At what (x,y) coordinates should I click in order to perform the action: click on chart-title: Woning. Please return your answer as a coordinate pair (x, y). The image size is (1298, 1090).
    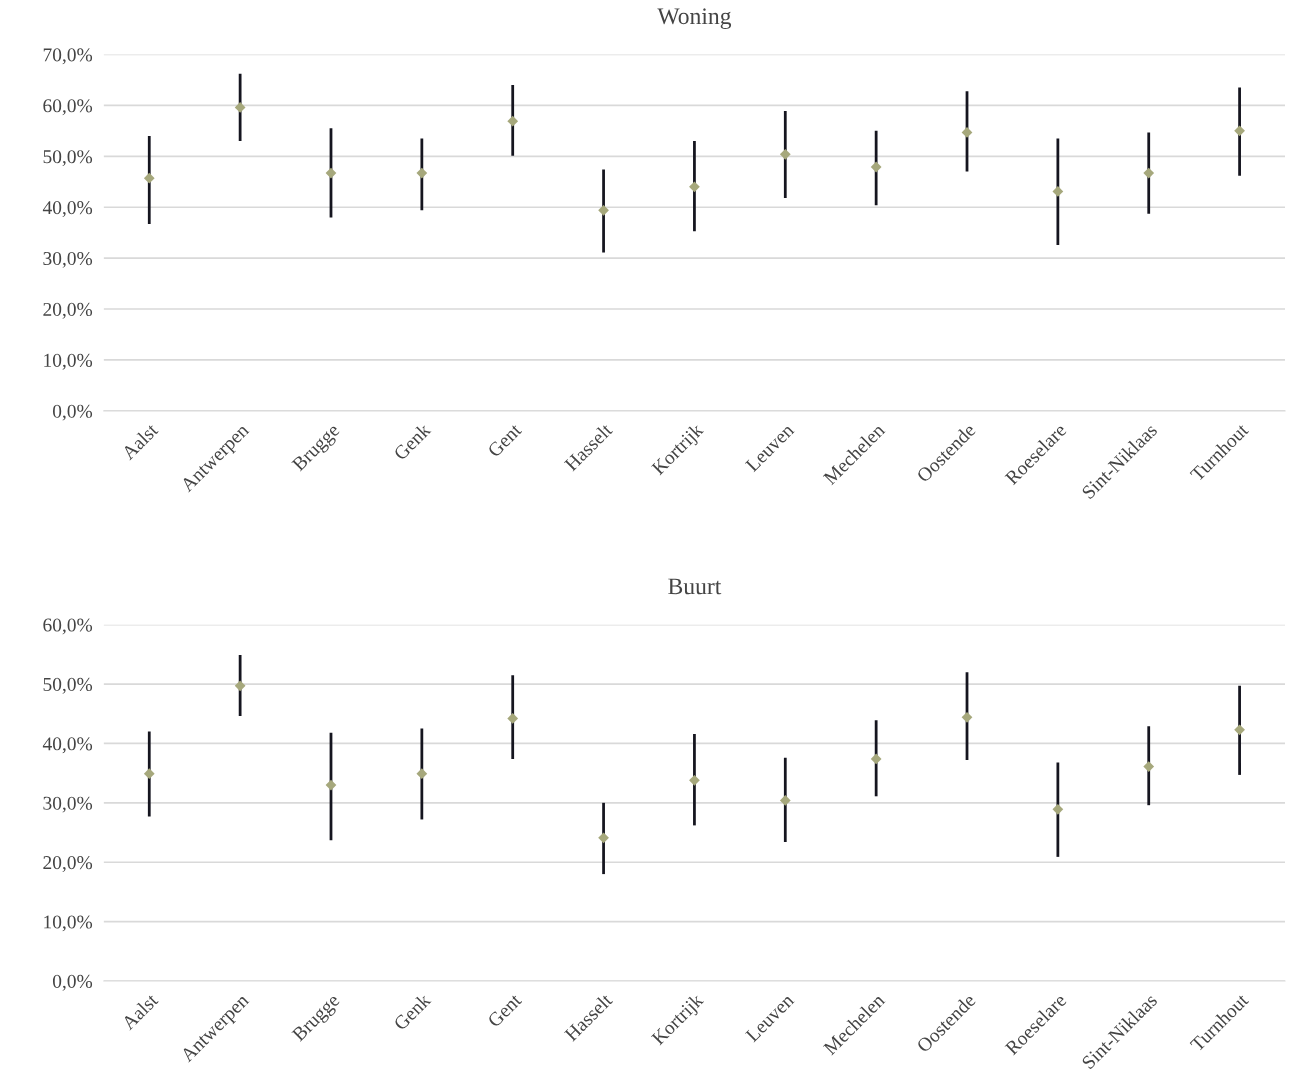
    Looking at the image, I should click on (694, 19).